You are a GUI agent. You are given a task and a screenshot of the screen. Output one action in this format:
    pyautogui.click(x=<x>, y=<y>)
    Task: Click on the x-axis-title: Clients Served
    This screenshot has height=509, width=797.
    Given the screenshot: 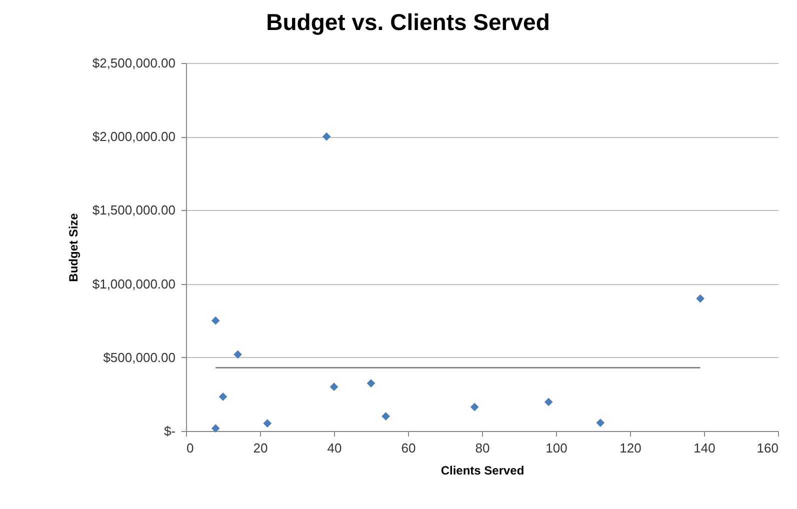 What is the action you would take?
    pyautogui.click(x=482, y=471)
    